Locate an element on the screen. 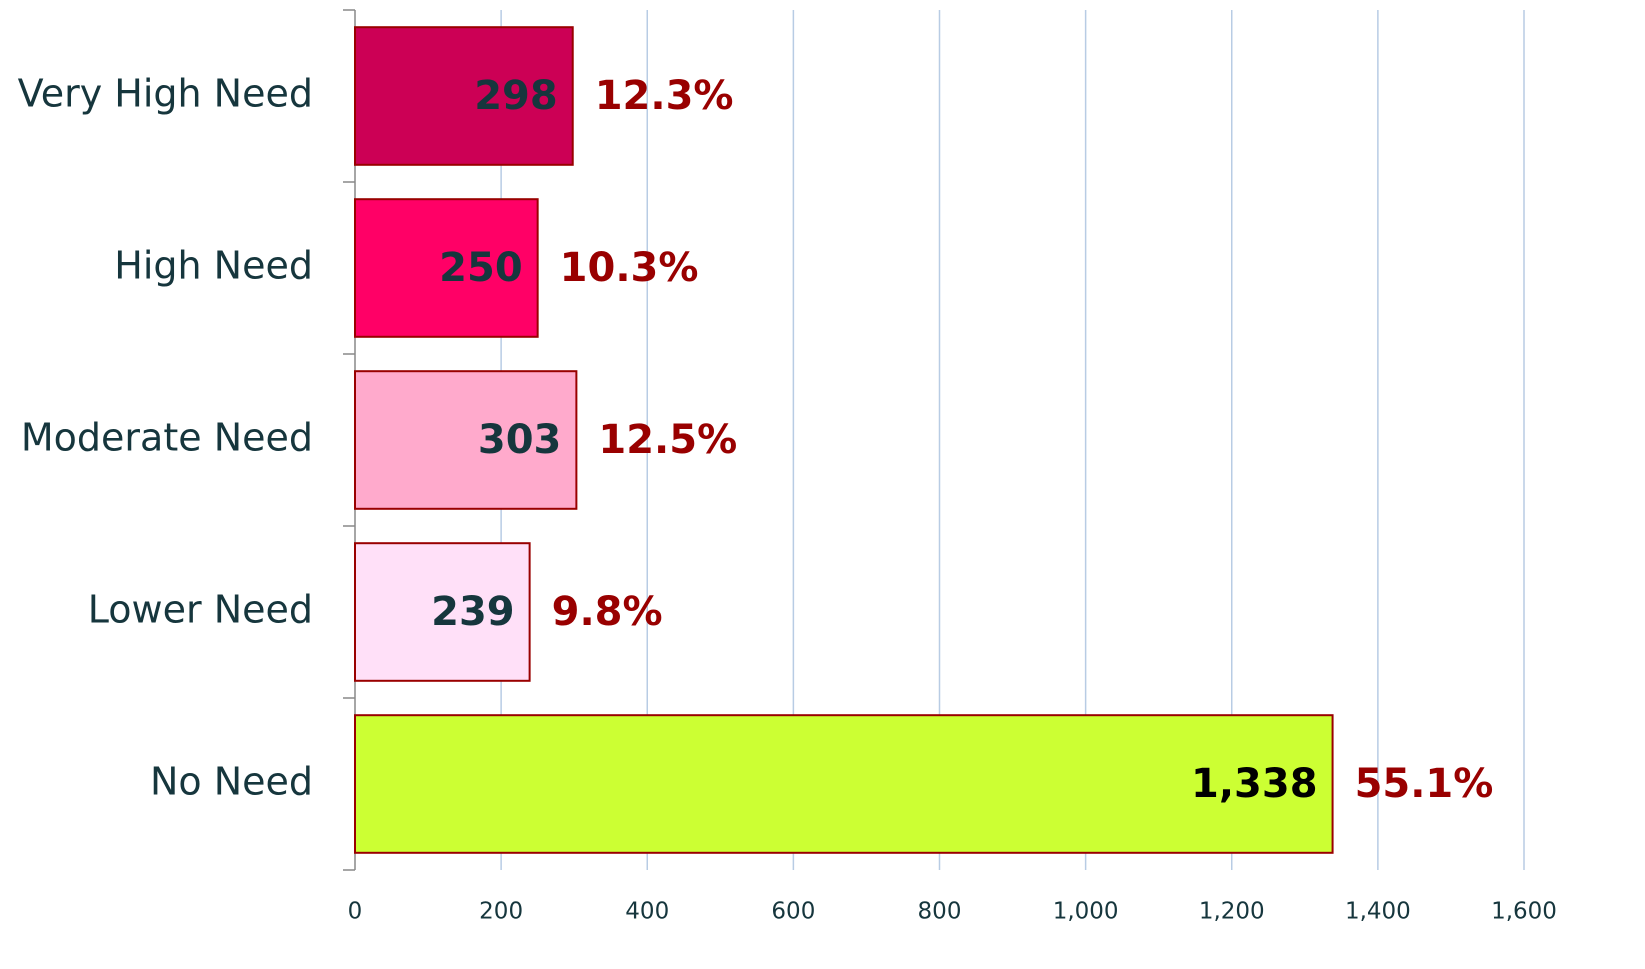 The height and width of the screenshot is (969, 1645). x-tick-label: 400 is located at coordinates (647, 912).